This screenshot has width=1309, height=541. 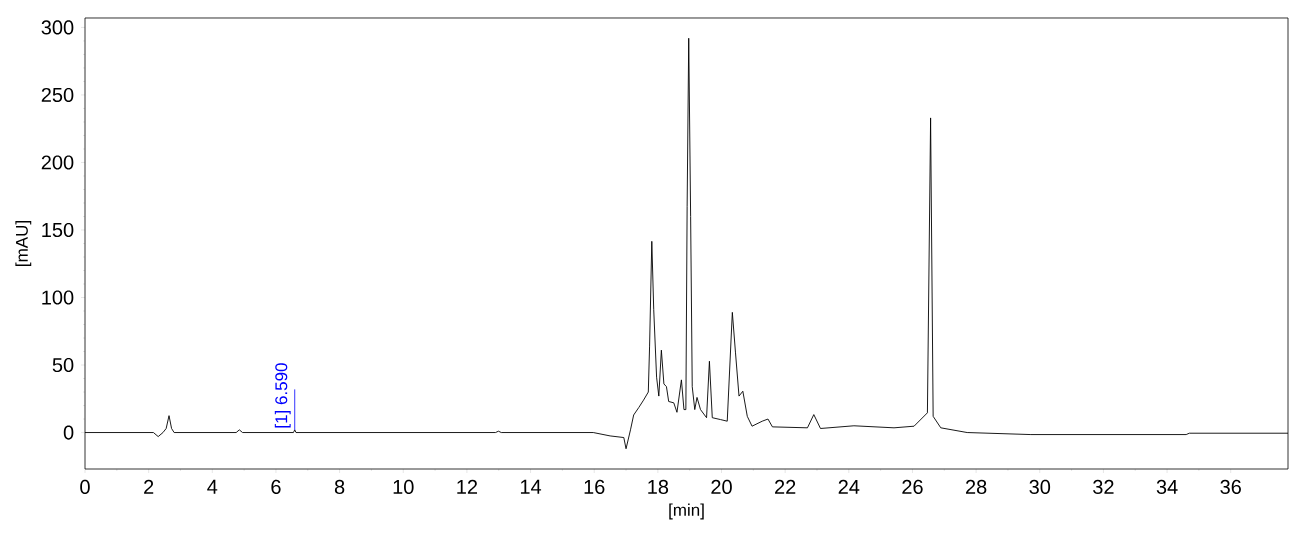 What do you see at coordinates (57, 162) in the screenshot?
I see `y-tick-label: 200` at bounding box center [57, 162].